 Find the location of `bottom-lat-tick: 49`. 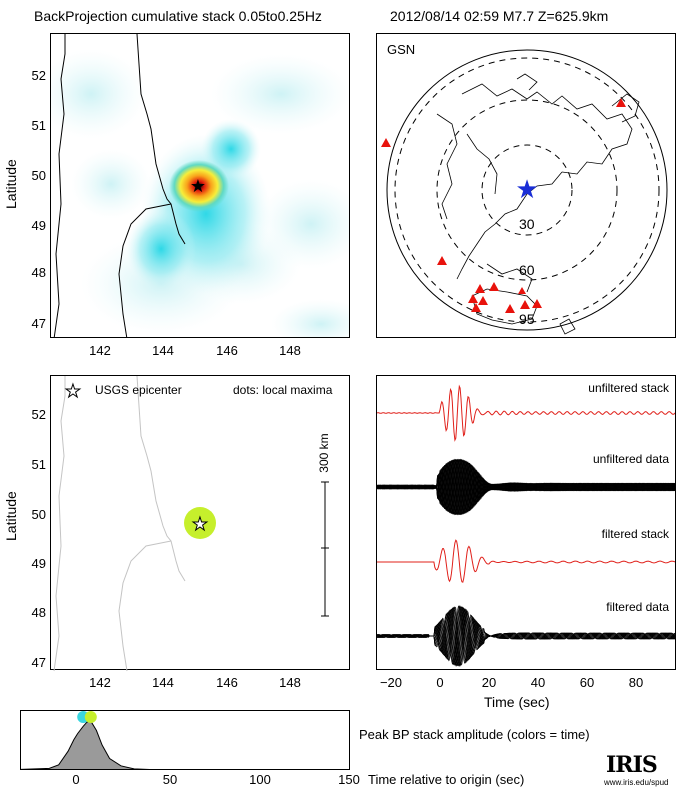

bottom-lat-tick: 49 is located at coordinates (38, 563).